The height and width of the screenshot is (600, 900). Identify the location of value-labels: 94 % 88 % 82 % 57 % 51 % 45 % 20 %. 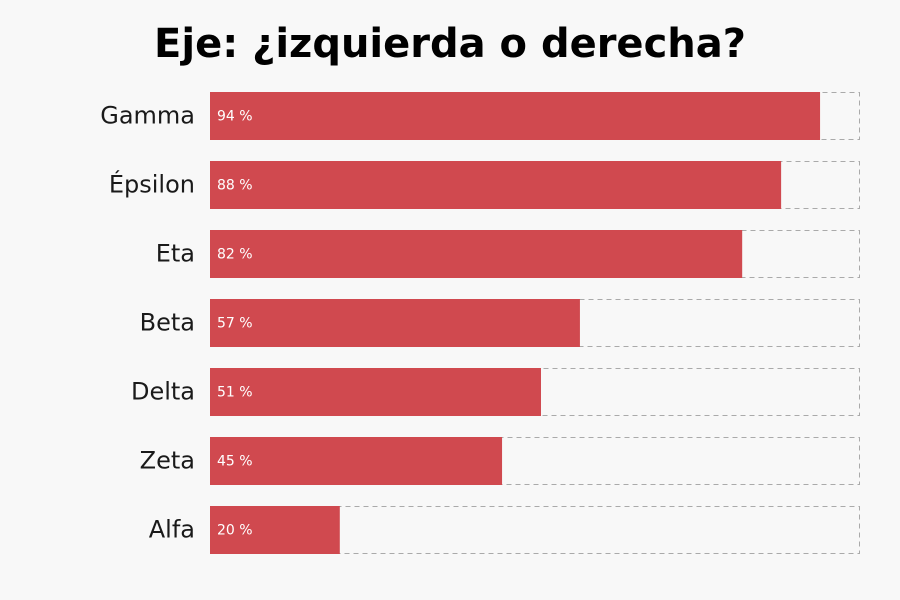
(235, 324).